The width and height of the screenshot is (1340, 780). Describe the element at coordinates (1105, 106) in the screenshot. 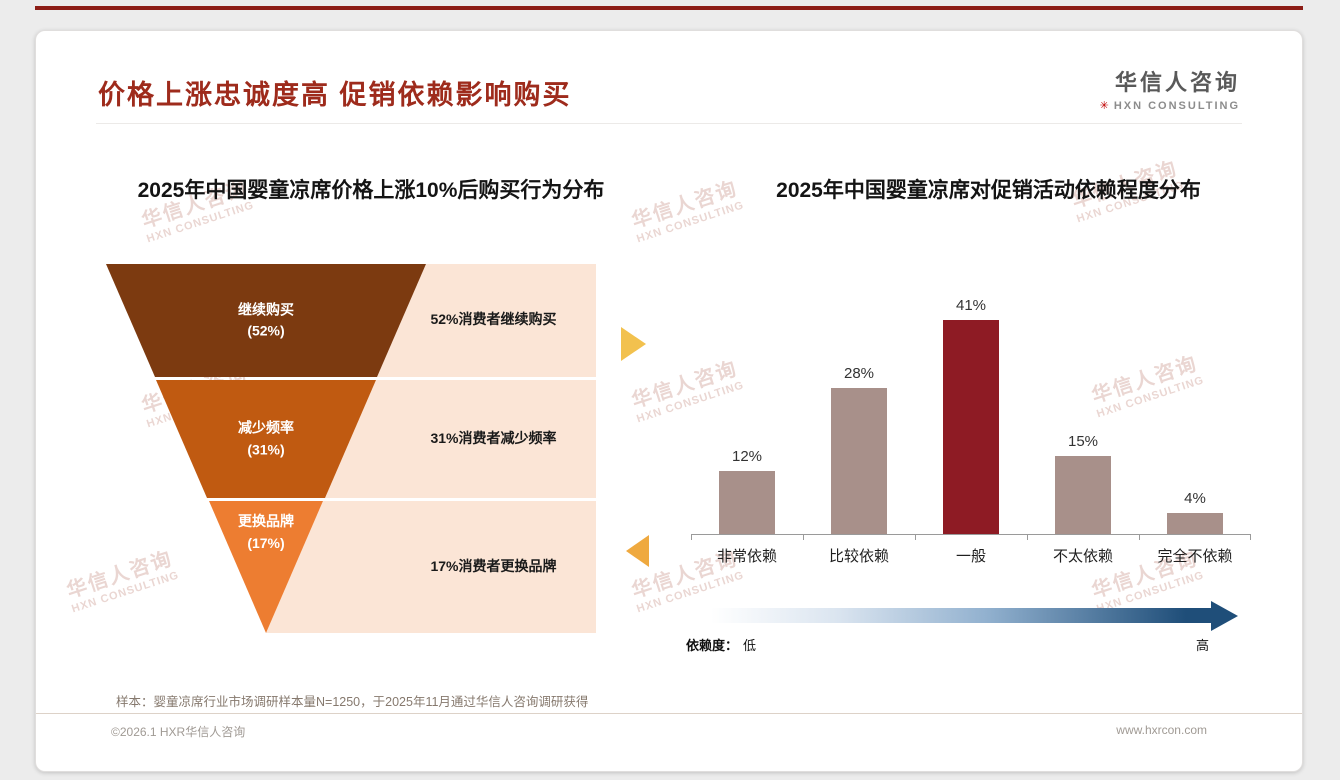

I see `logo-mark-icon: ✳` at that location.